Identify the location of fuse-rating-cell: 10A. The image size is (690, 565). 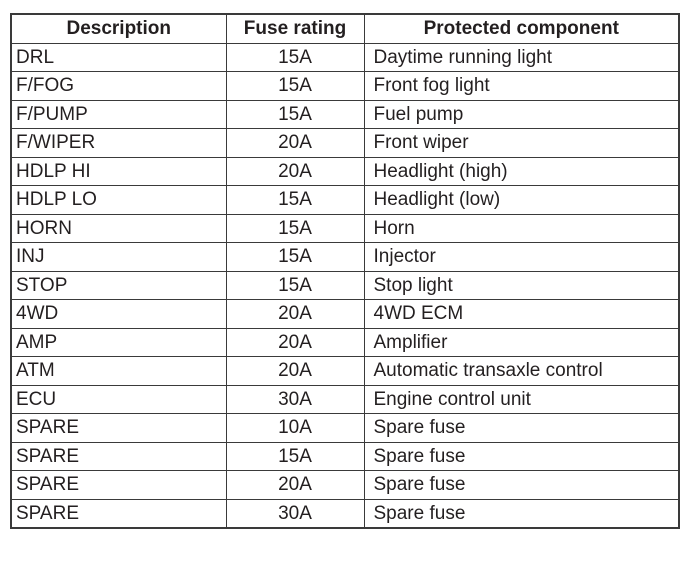
(295, 428).